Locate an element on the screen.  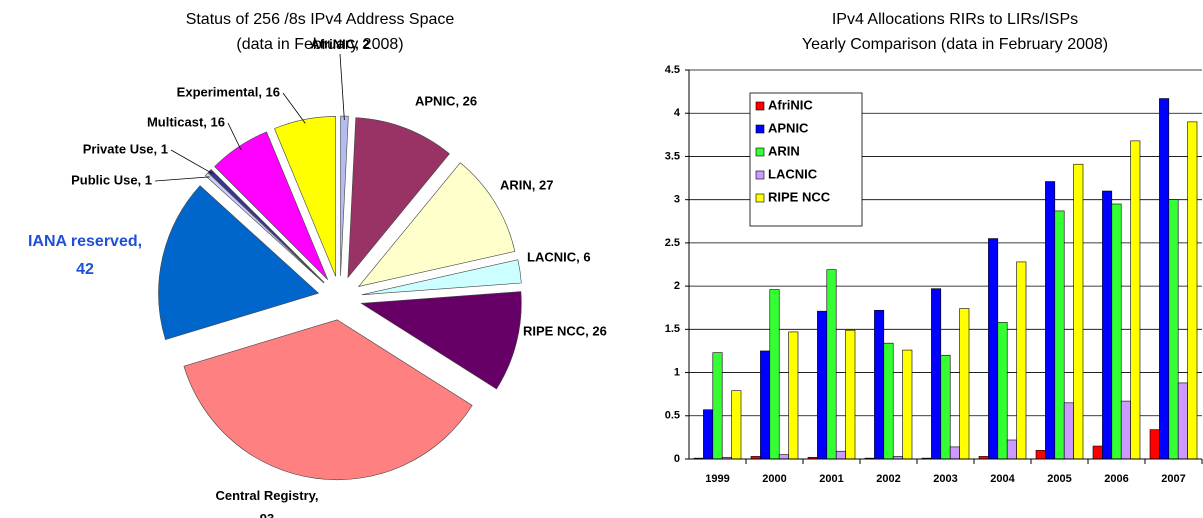
slice-label: LACNIC, 6 is located at coordinates (559, 256).